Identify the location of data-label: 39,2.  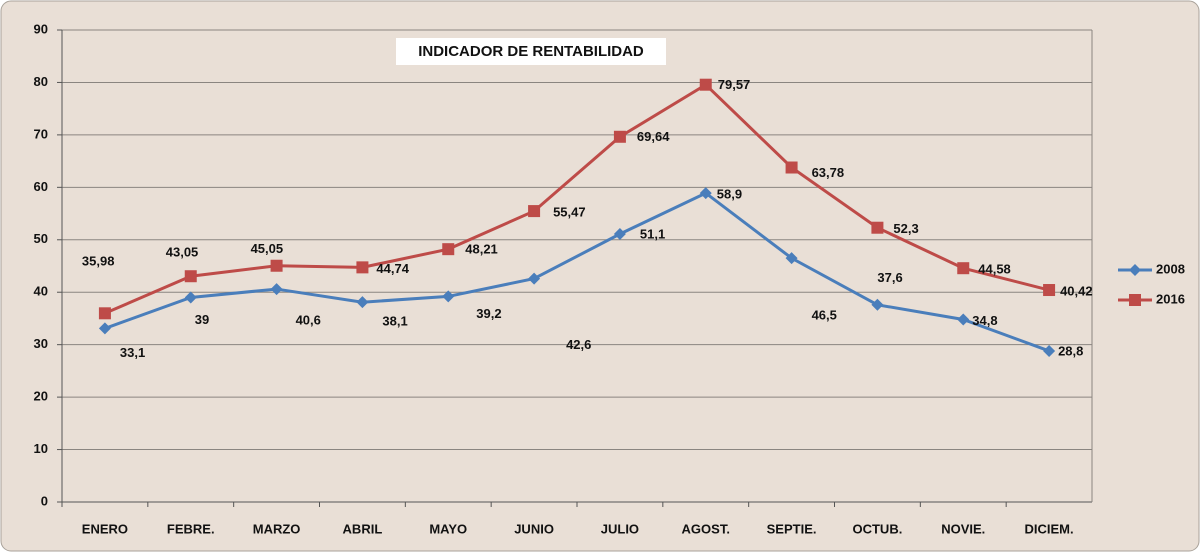
(488, 313).